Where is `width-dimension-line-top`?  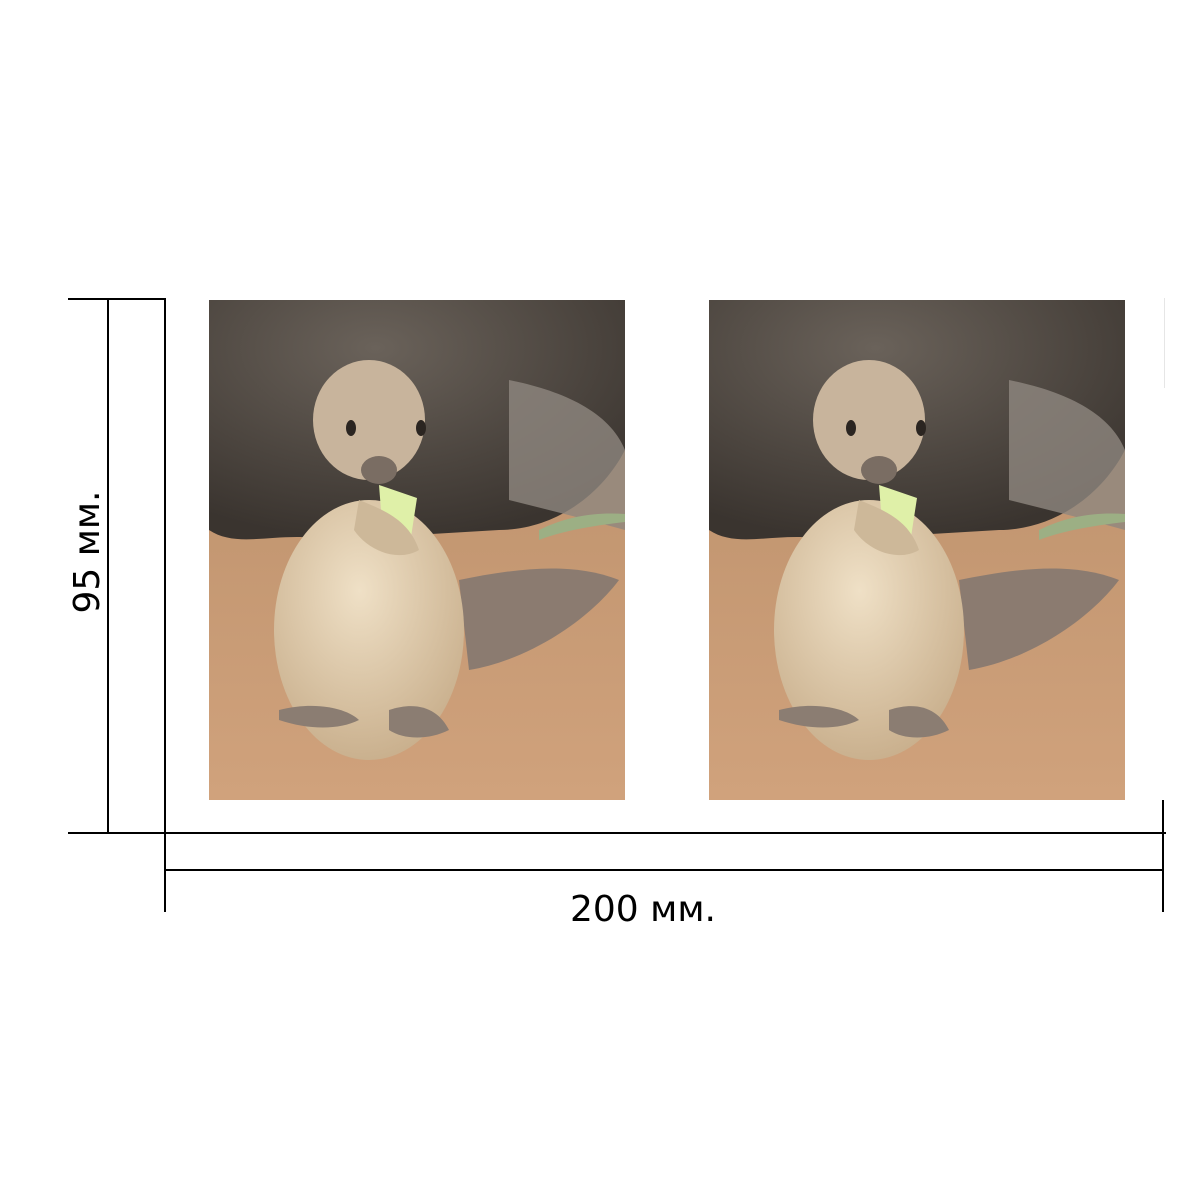
width-dimension-line-top is located at coordinates (666, 833).